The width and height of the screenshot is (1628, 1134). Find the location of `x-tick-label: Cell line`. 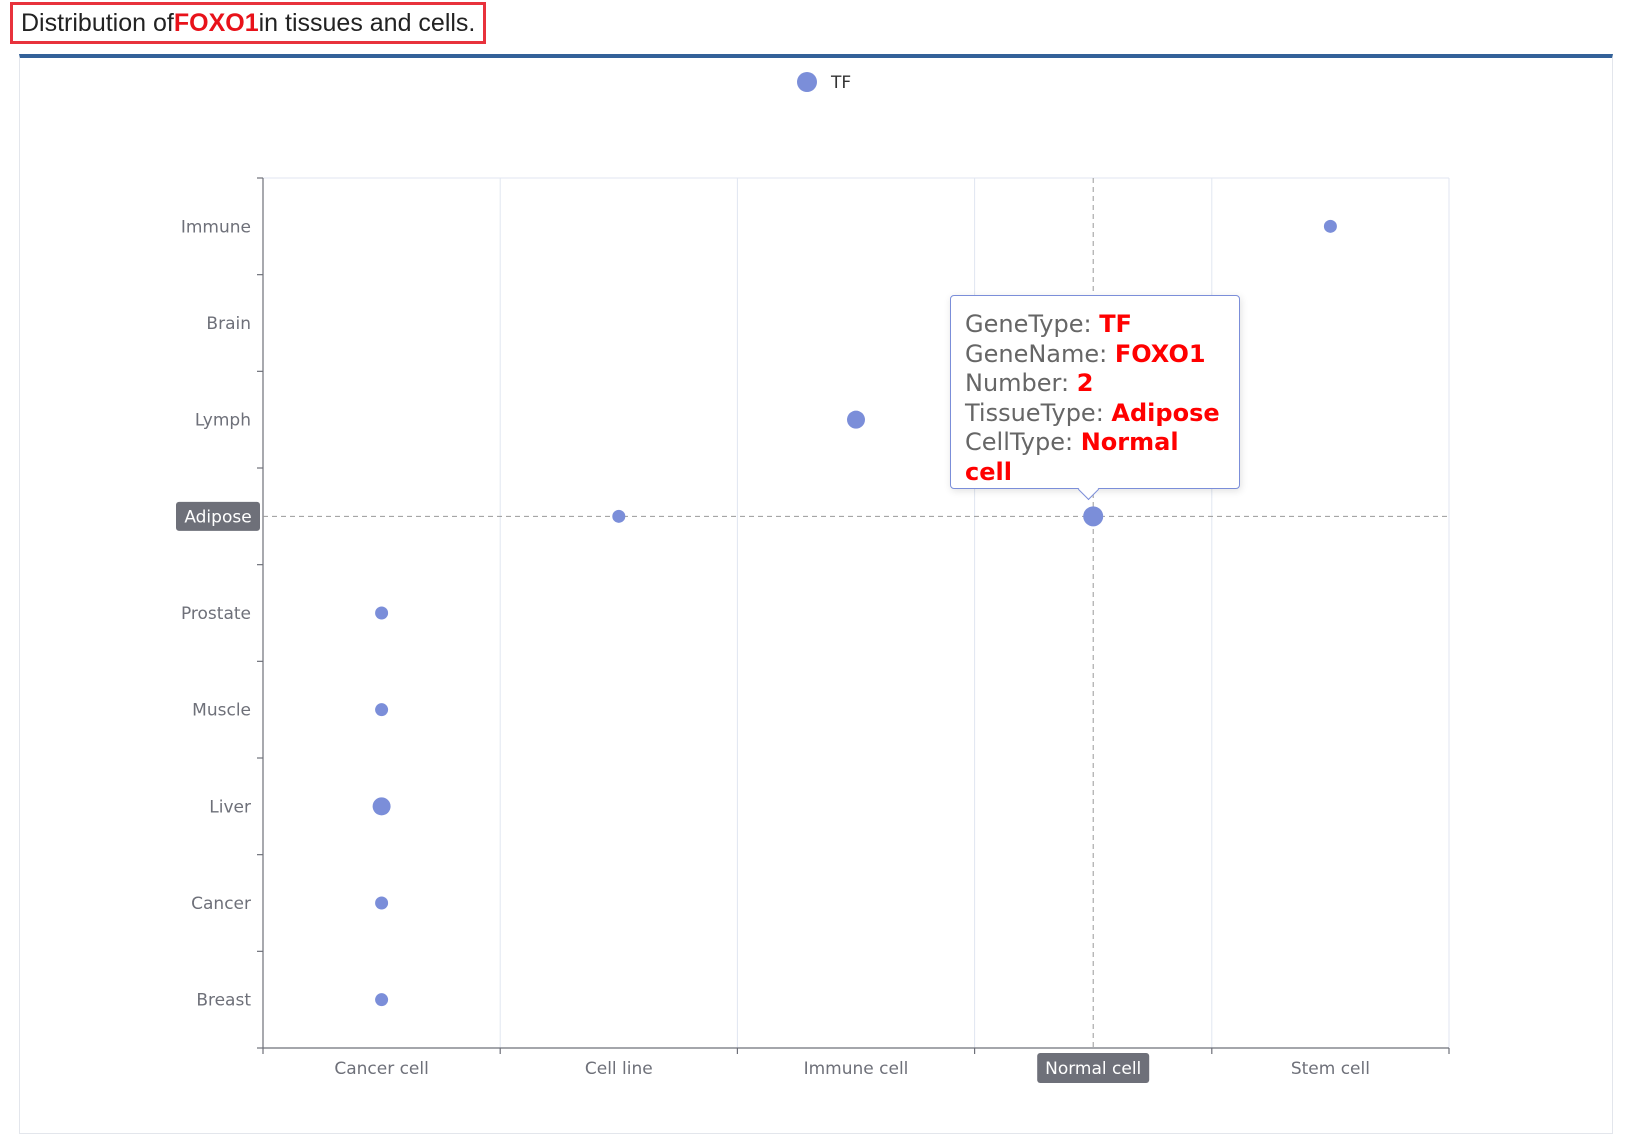

x-tick-label: Cell line is located at coordinates (619, 1069).